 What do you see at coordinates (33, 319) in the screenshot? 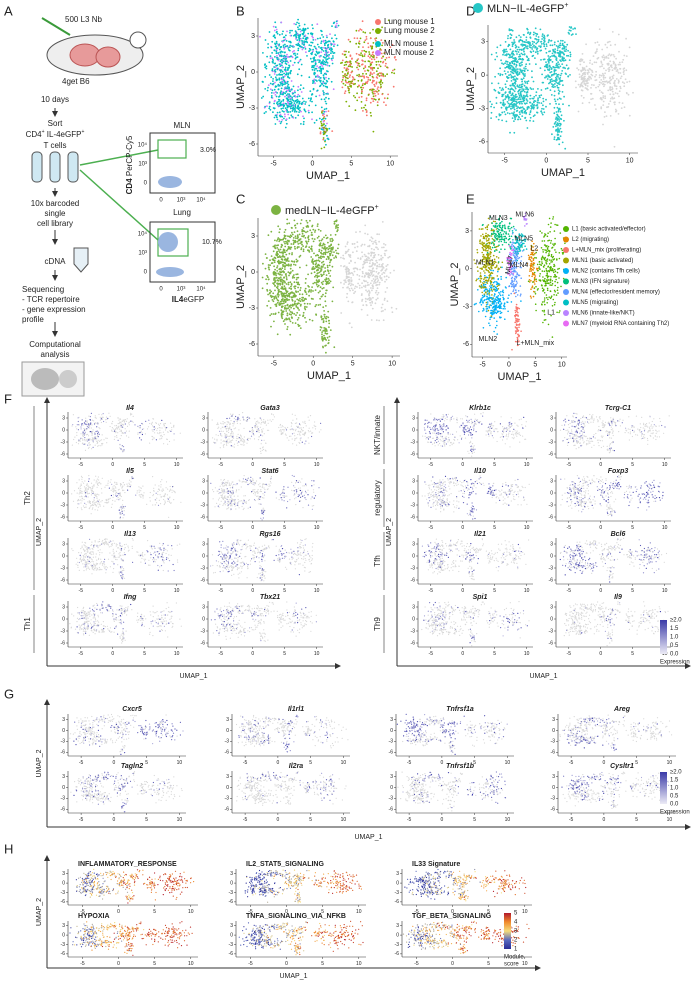
I see `step-label: profile` at bounding box center [33, 319].